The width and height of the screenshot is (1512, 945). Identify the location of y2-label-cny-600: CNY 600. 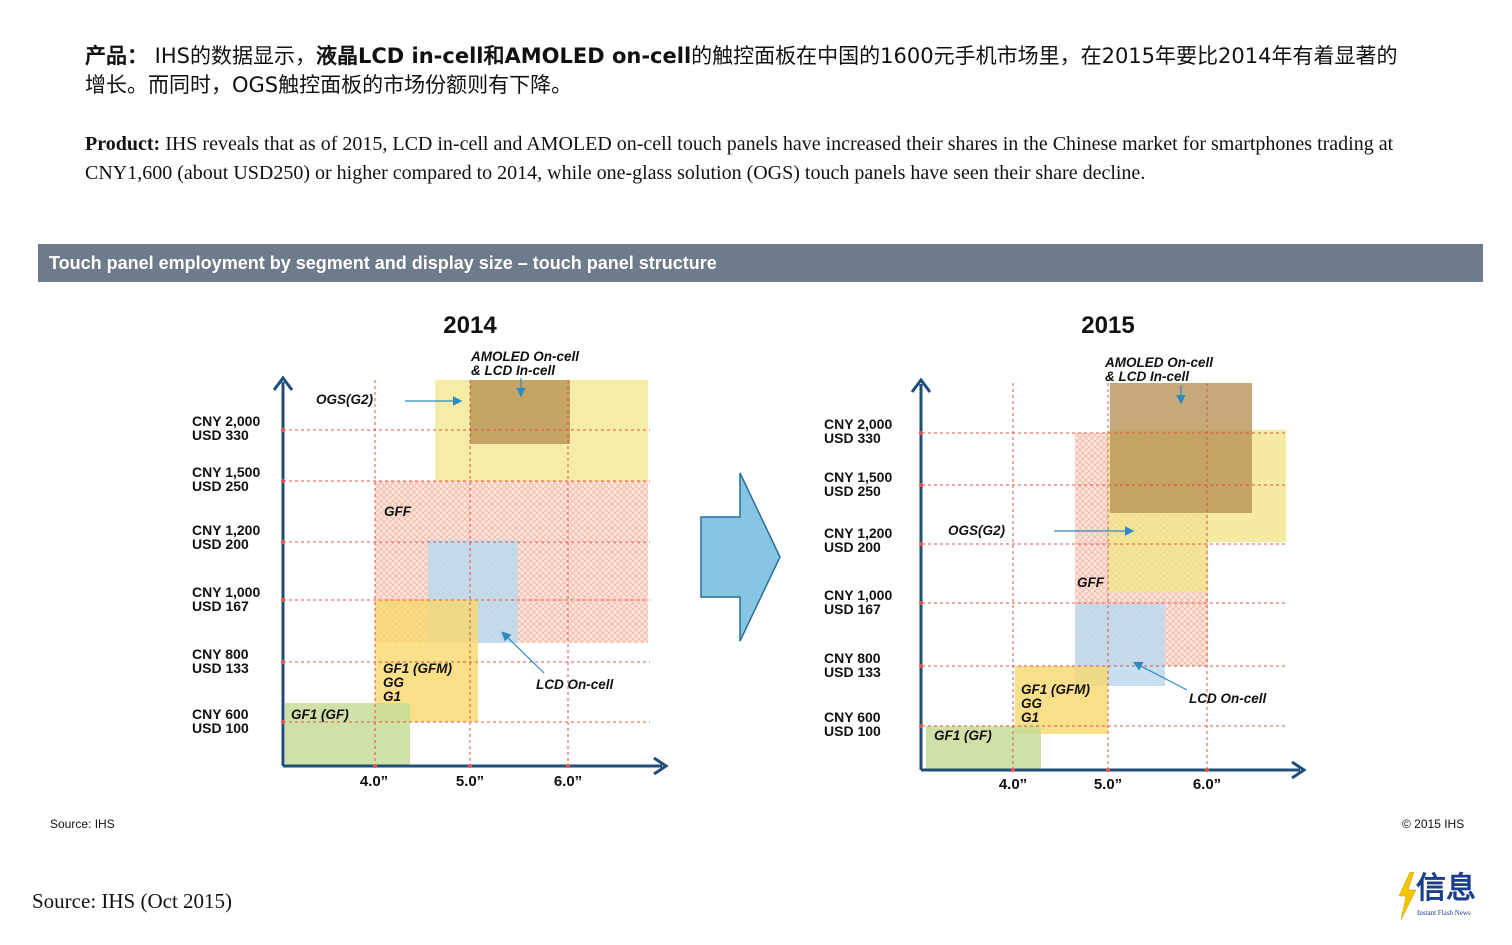
(852, 717).